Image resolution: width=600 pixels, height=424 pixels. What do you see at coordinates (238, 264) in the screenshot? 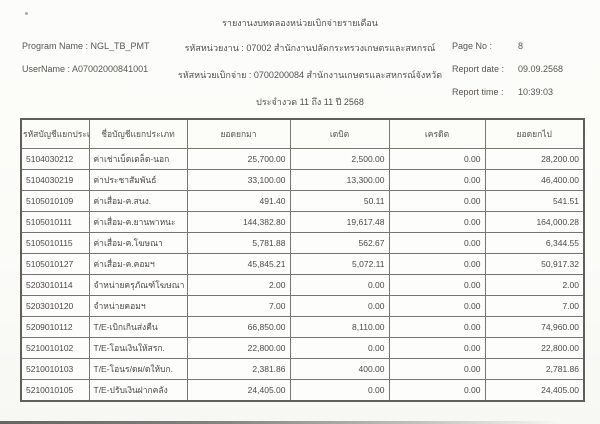
I see `brought-forward-cell: 45,845.21` at bounding box center [238, 264].